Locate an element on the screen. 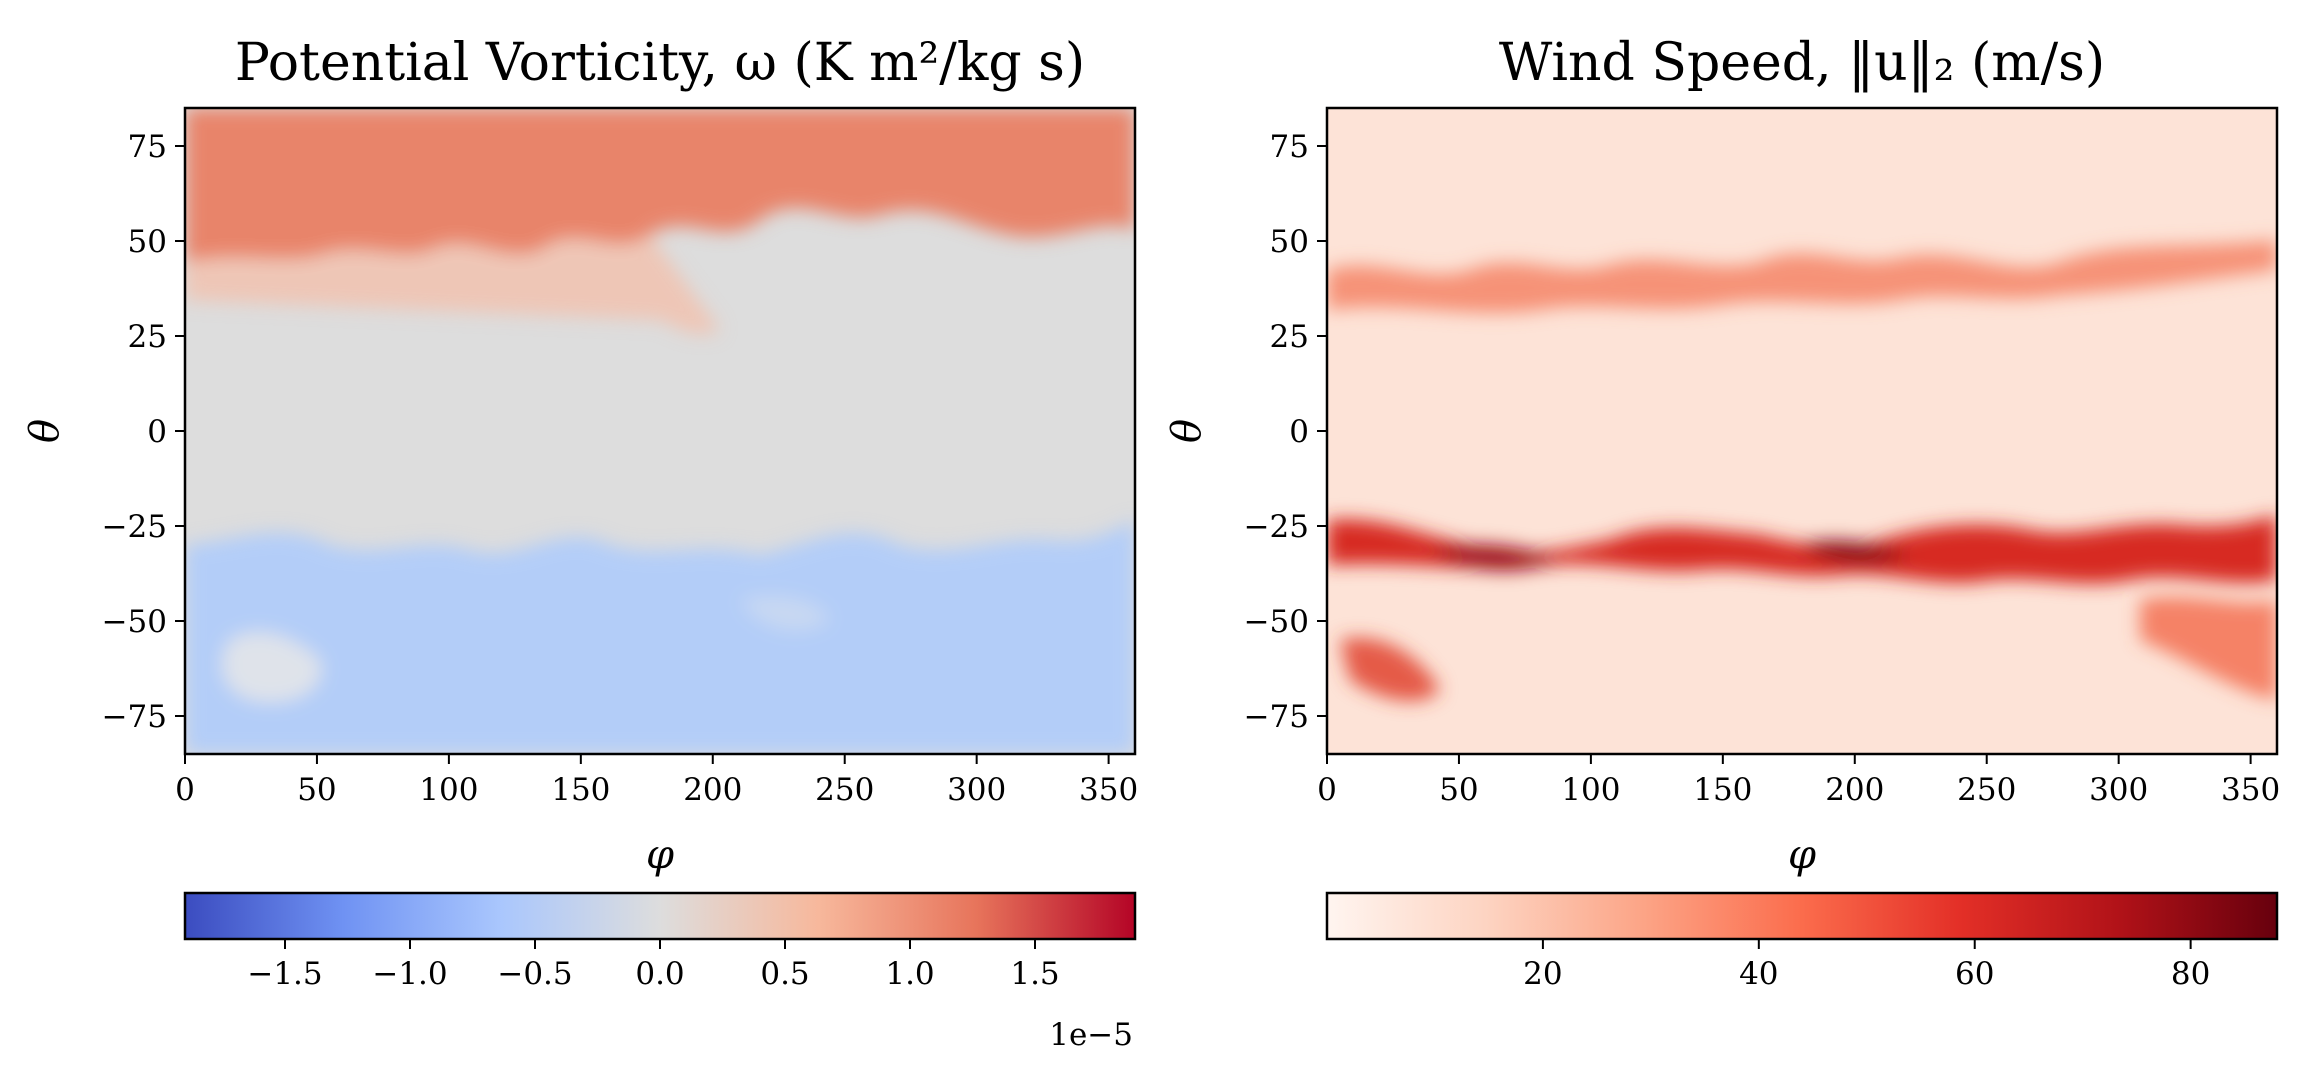 Image resolution: width=2309 pixels, height=1082 pixels. colorbar-tick-label: −1.5 is located at coordinates (284, 974).